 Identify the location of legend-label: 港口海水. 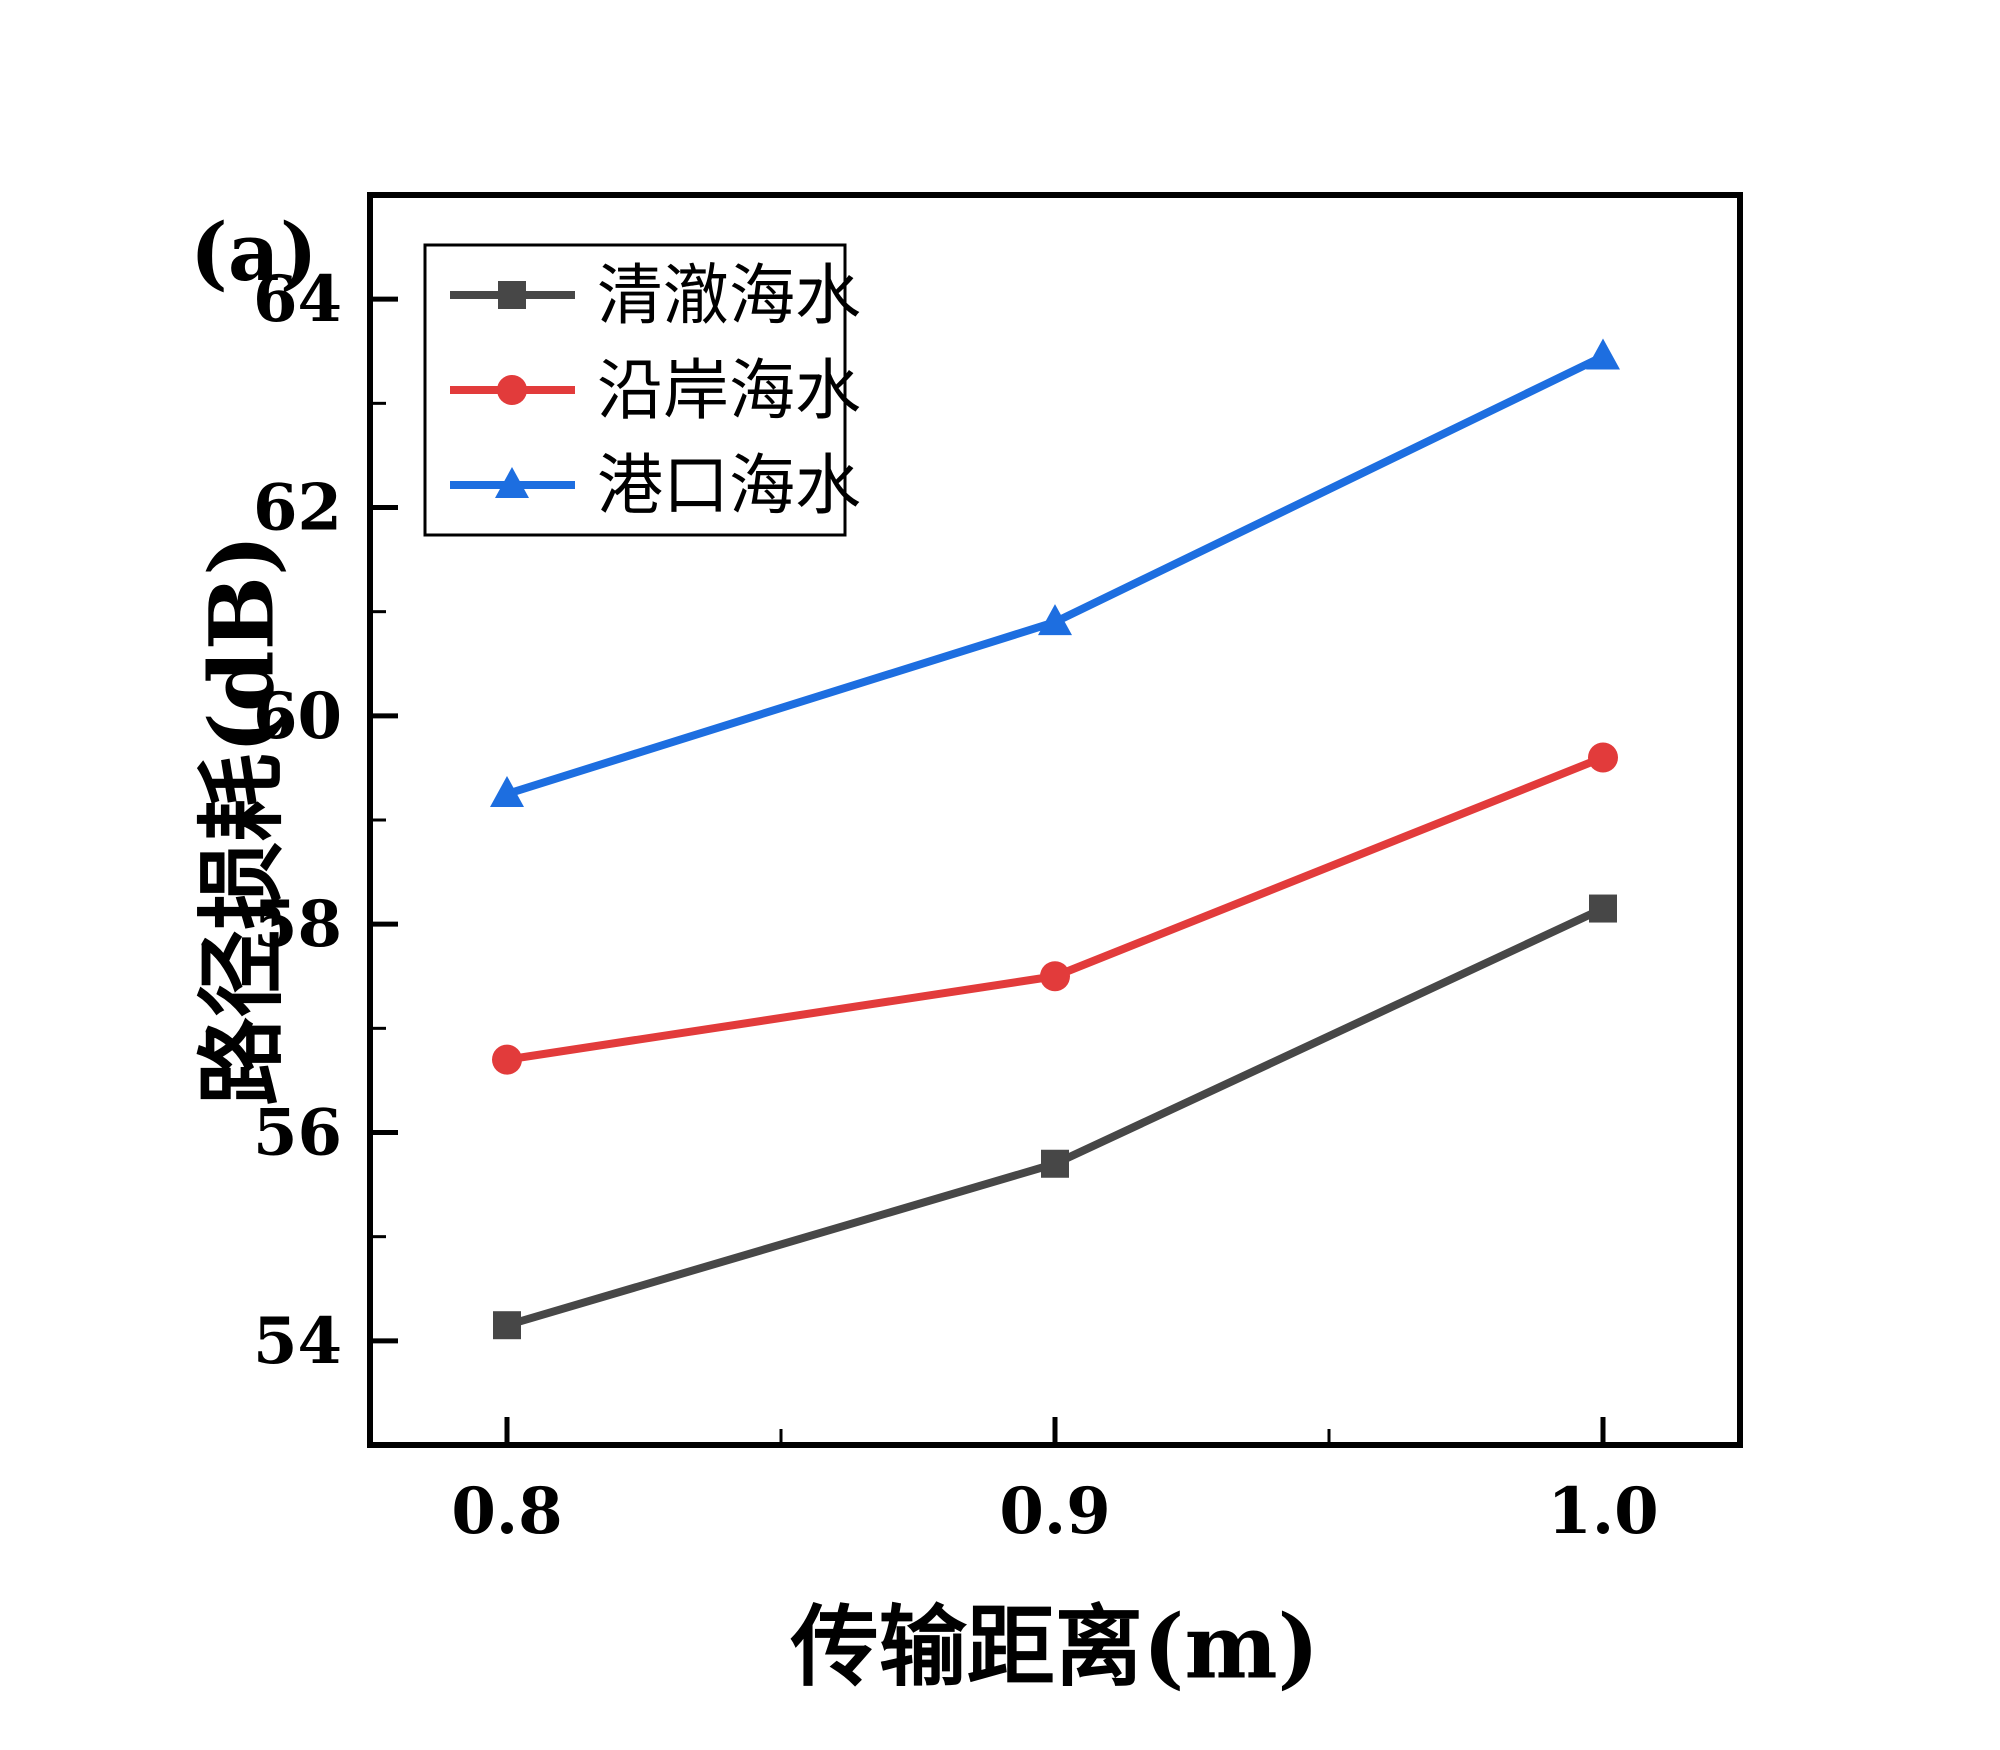
(729, 485).